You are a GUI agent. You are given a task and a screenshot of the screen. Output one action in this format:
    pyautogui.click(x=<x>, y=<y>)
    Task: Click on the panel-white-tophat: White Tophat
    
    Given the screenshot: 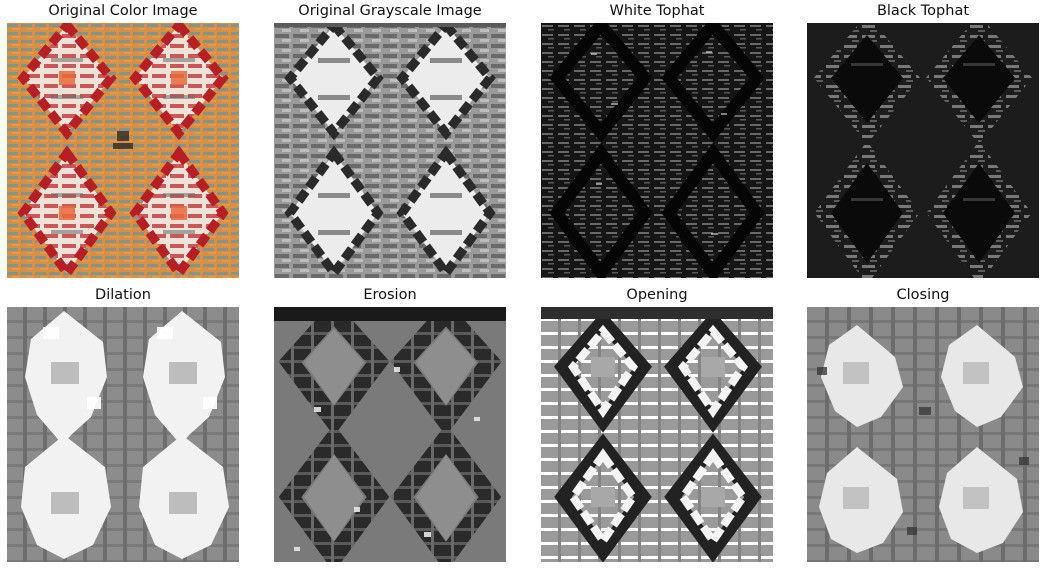 What is the action you would take?
    pyautogui.click(x=657, y=140)
    